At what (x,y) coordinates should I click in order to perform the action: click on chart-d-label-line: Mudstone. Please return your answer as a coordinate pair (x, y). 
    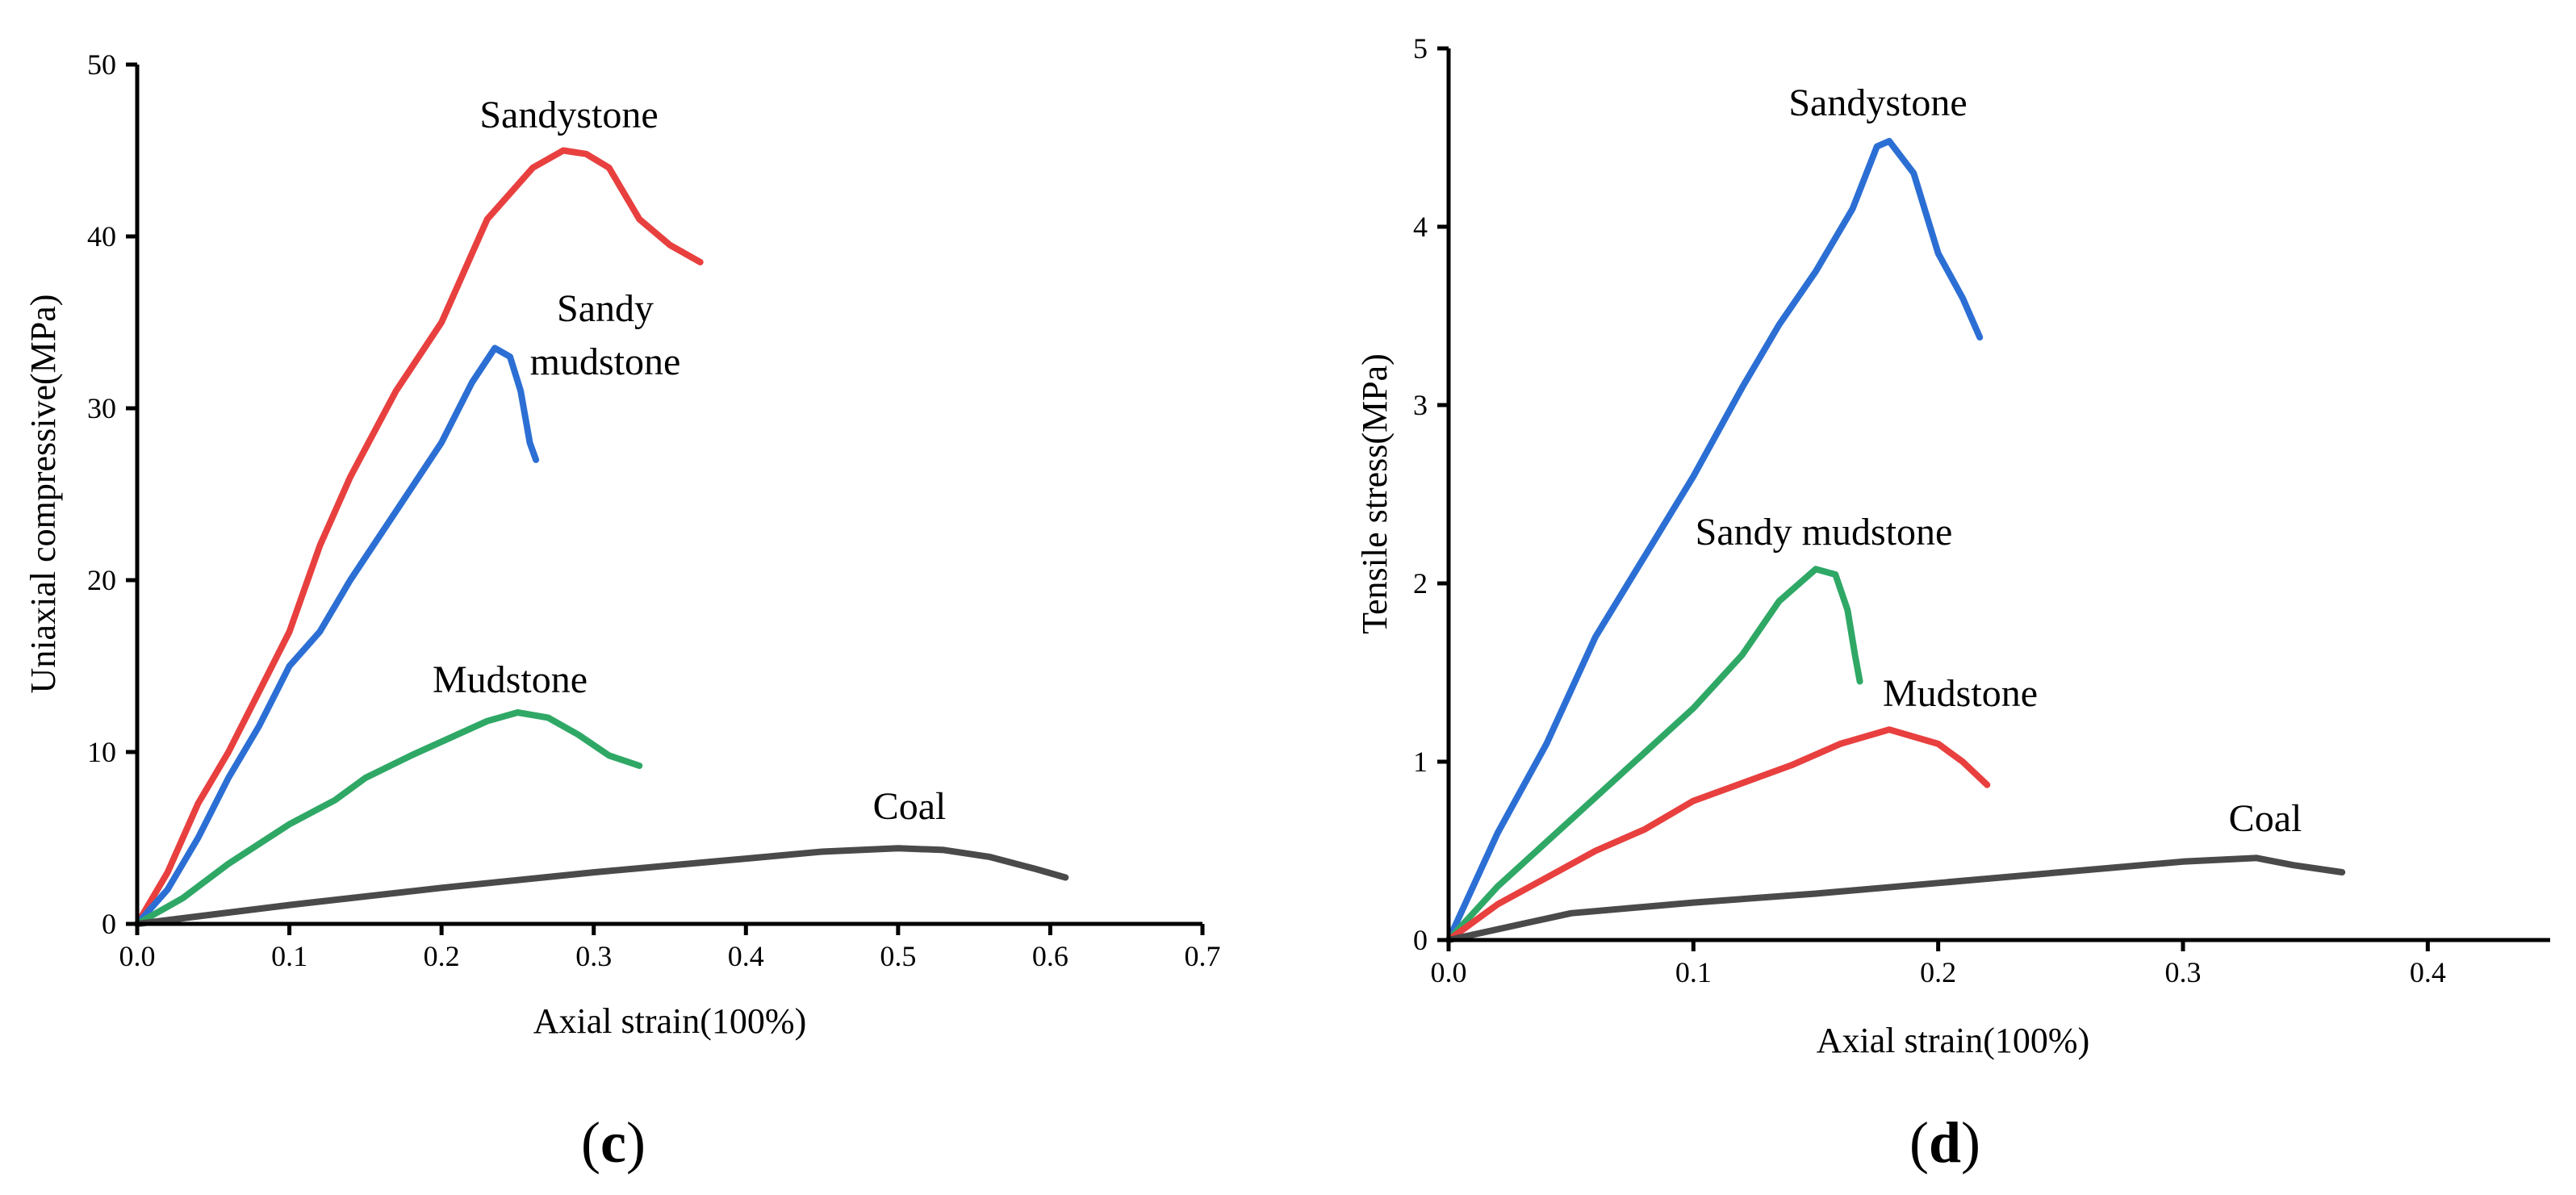
    Looking at the image, I should click on (1960, 694).